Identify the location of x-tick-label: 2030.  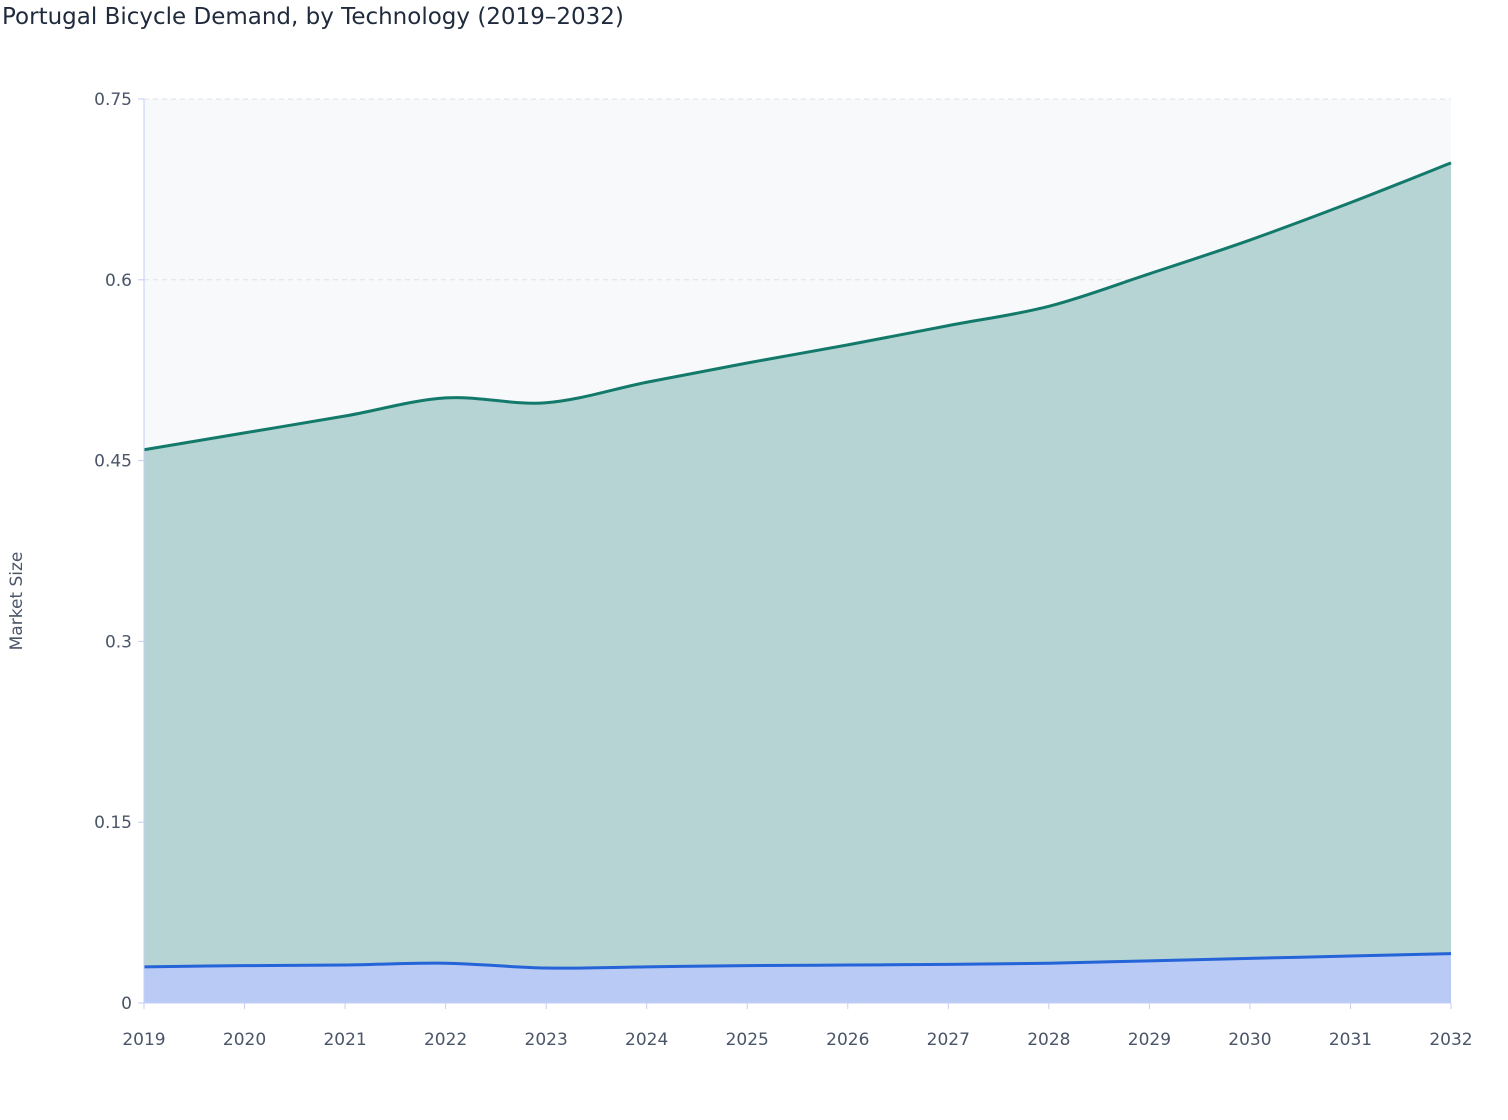
(1249, 1040).